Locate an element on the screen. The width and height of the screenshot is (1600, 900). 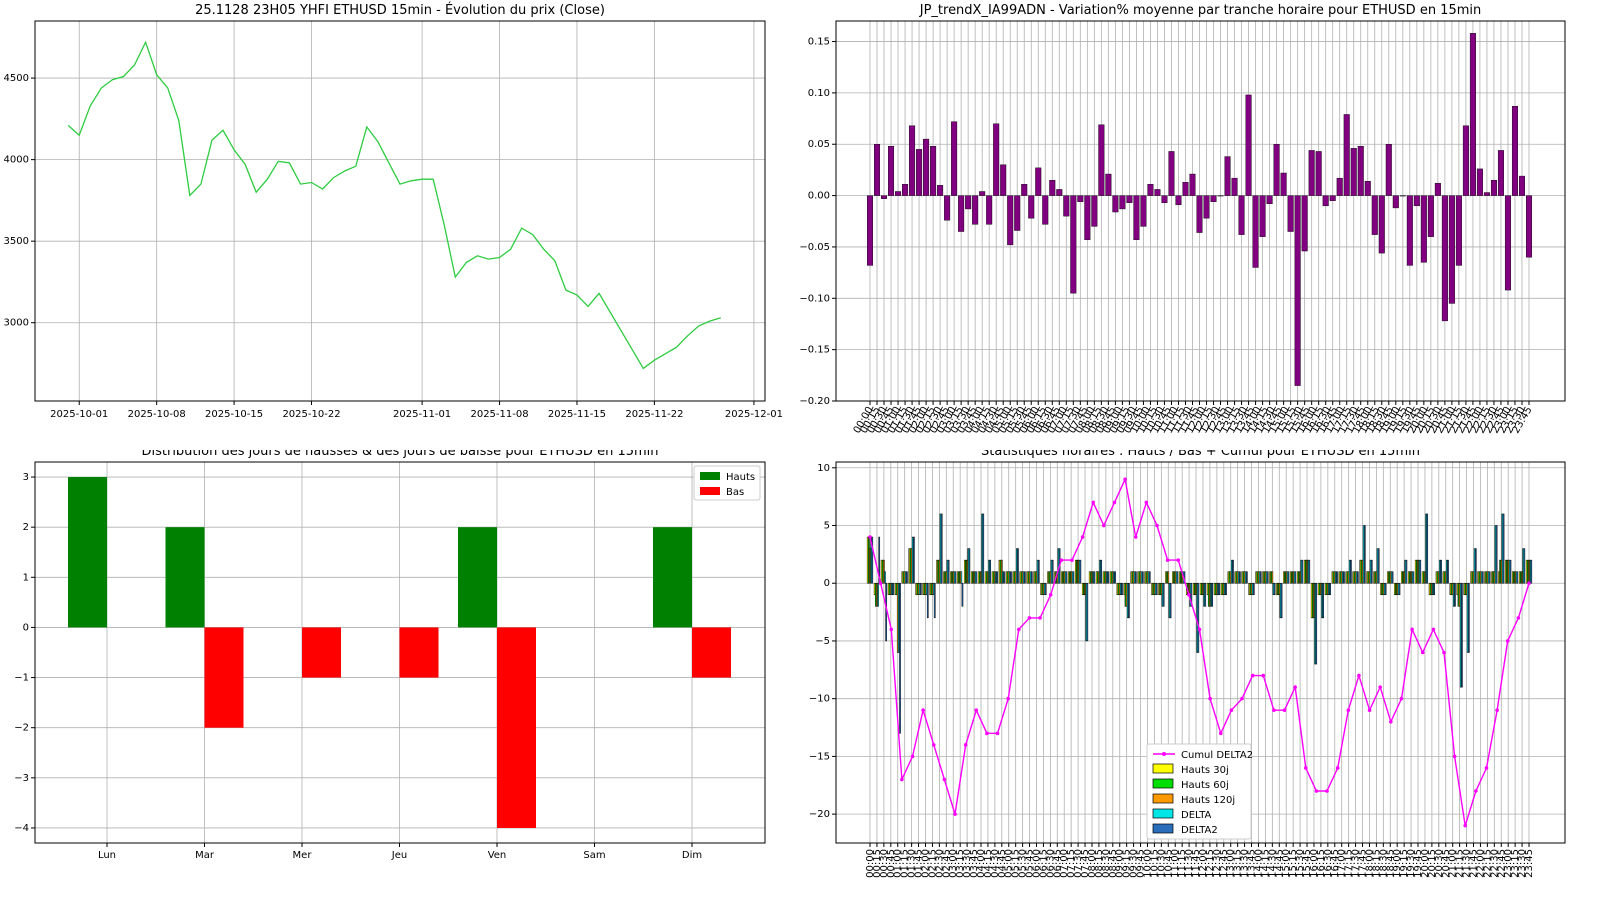
x-tick-label: 13:45 is located at coordinates (1252, 863).